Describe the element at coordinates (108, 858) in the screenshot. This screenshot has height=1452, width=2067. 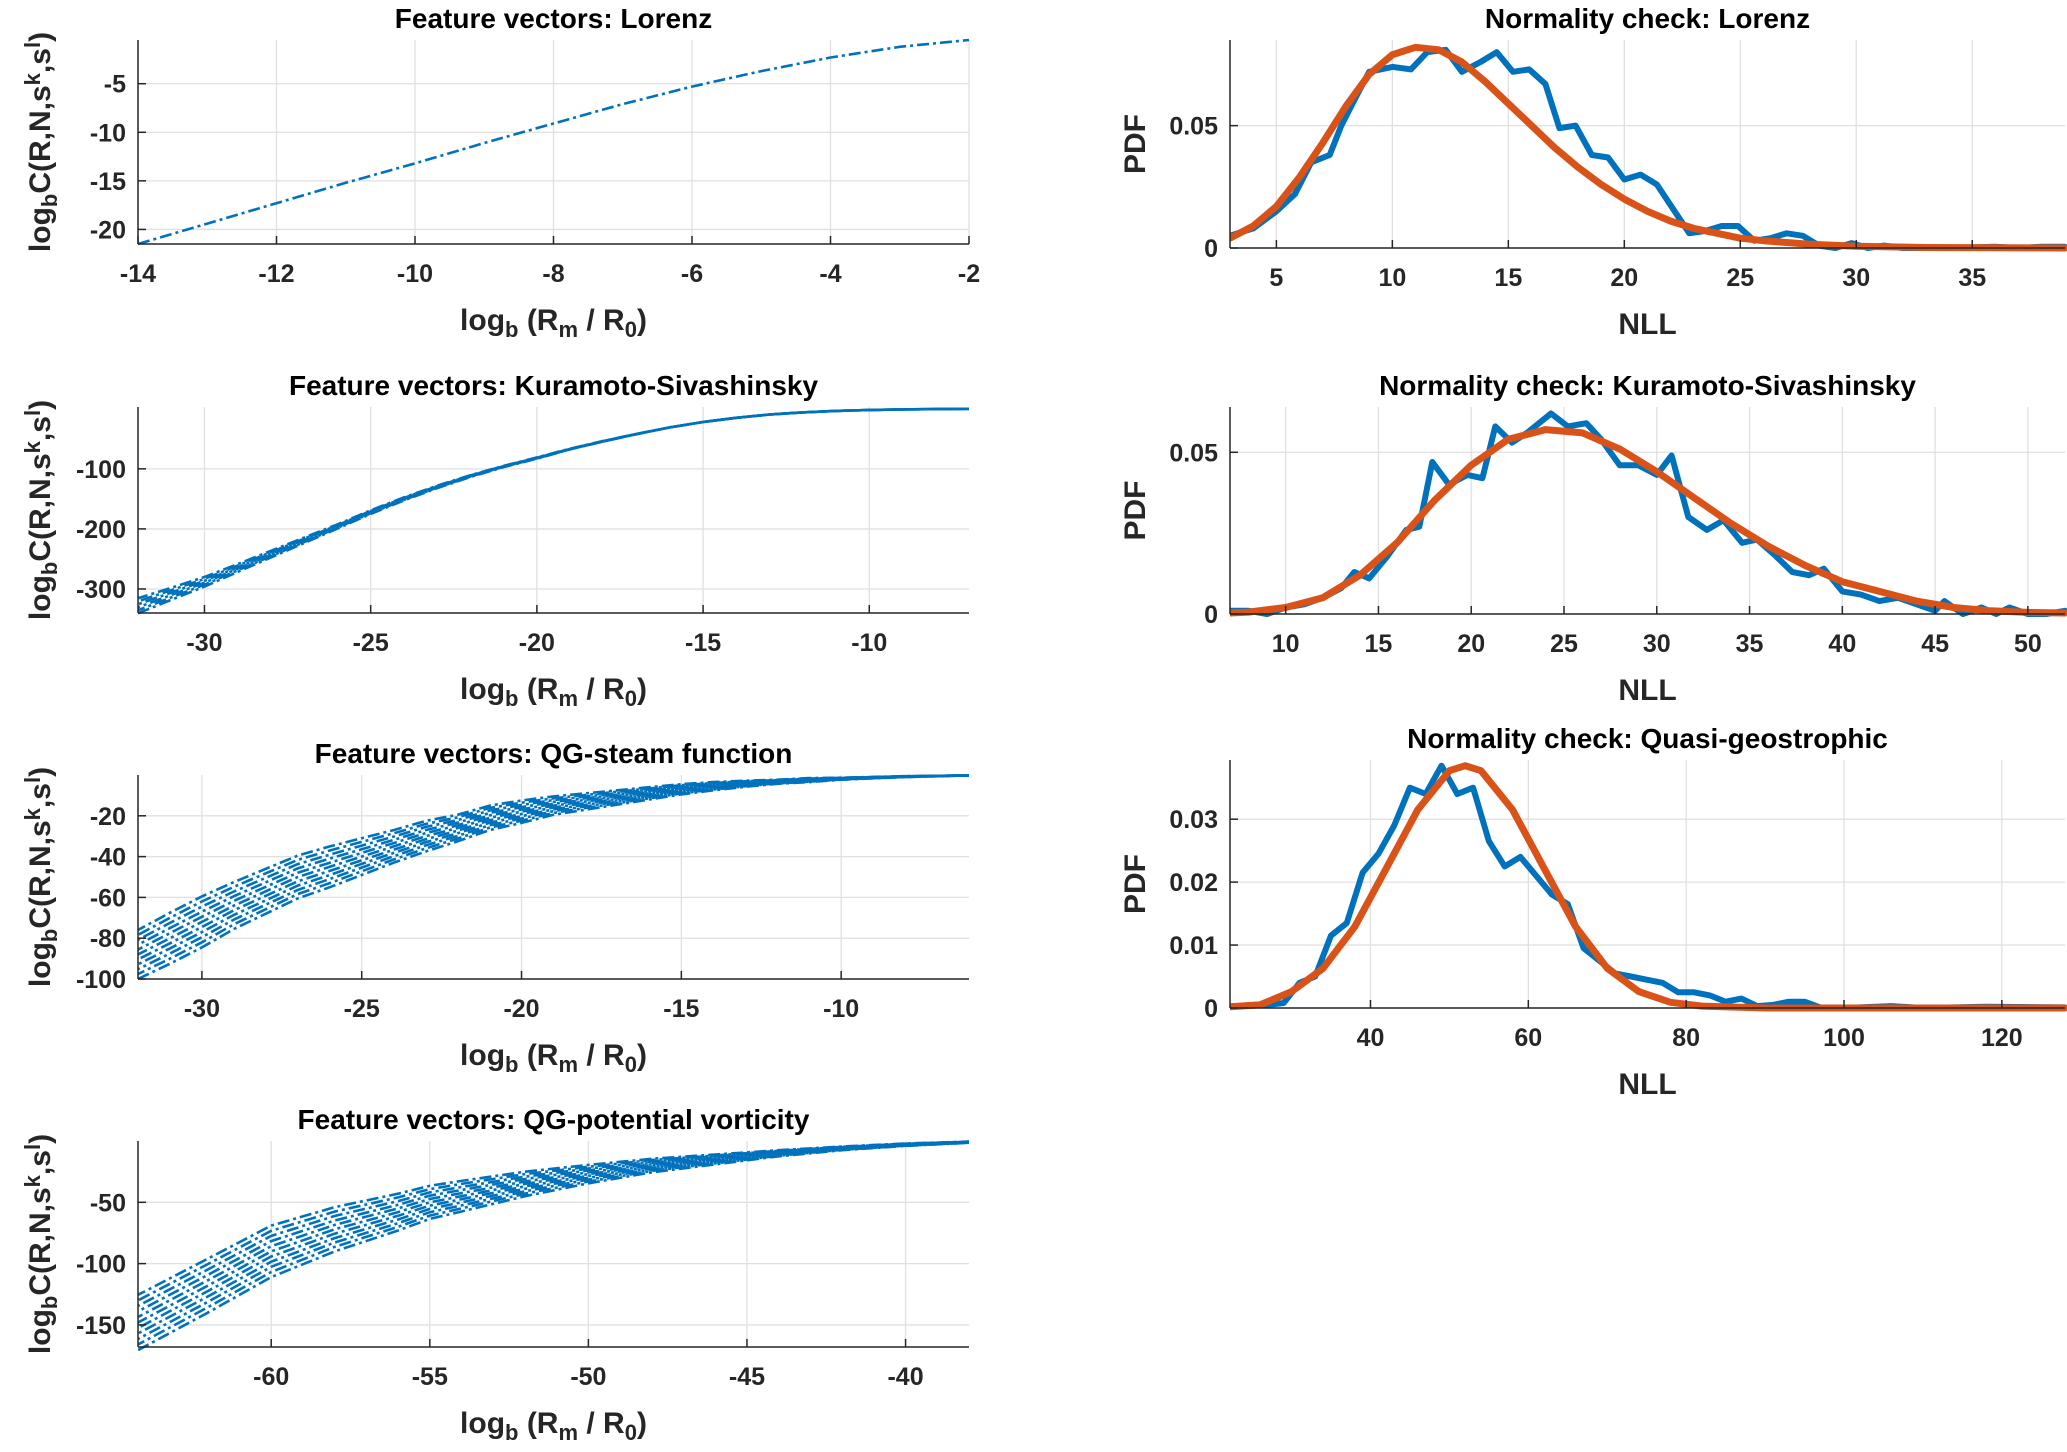
I see `y-tick-label: -40` at that location.